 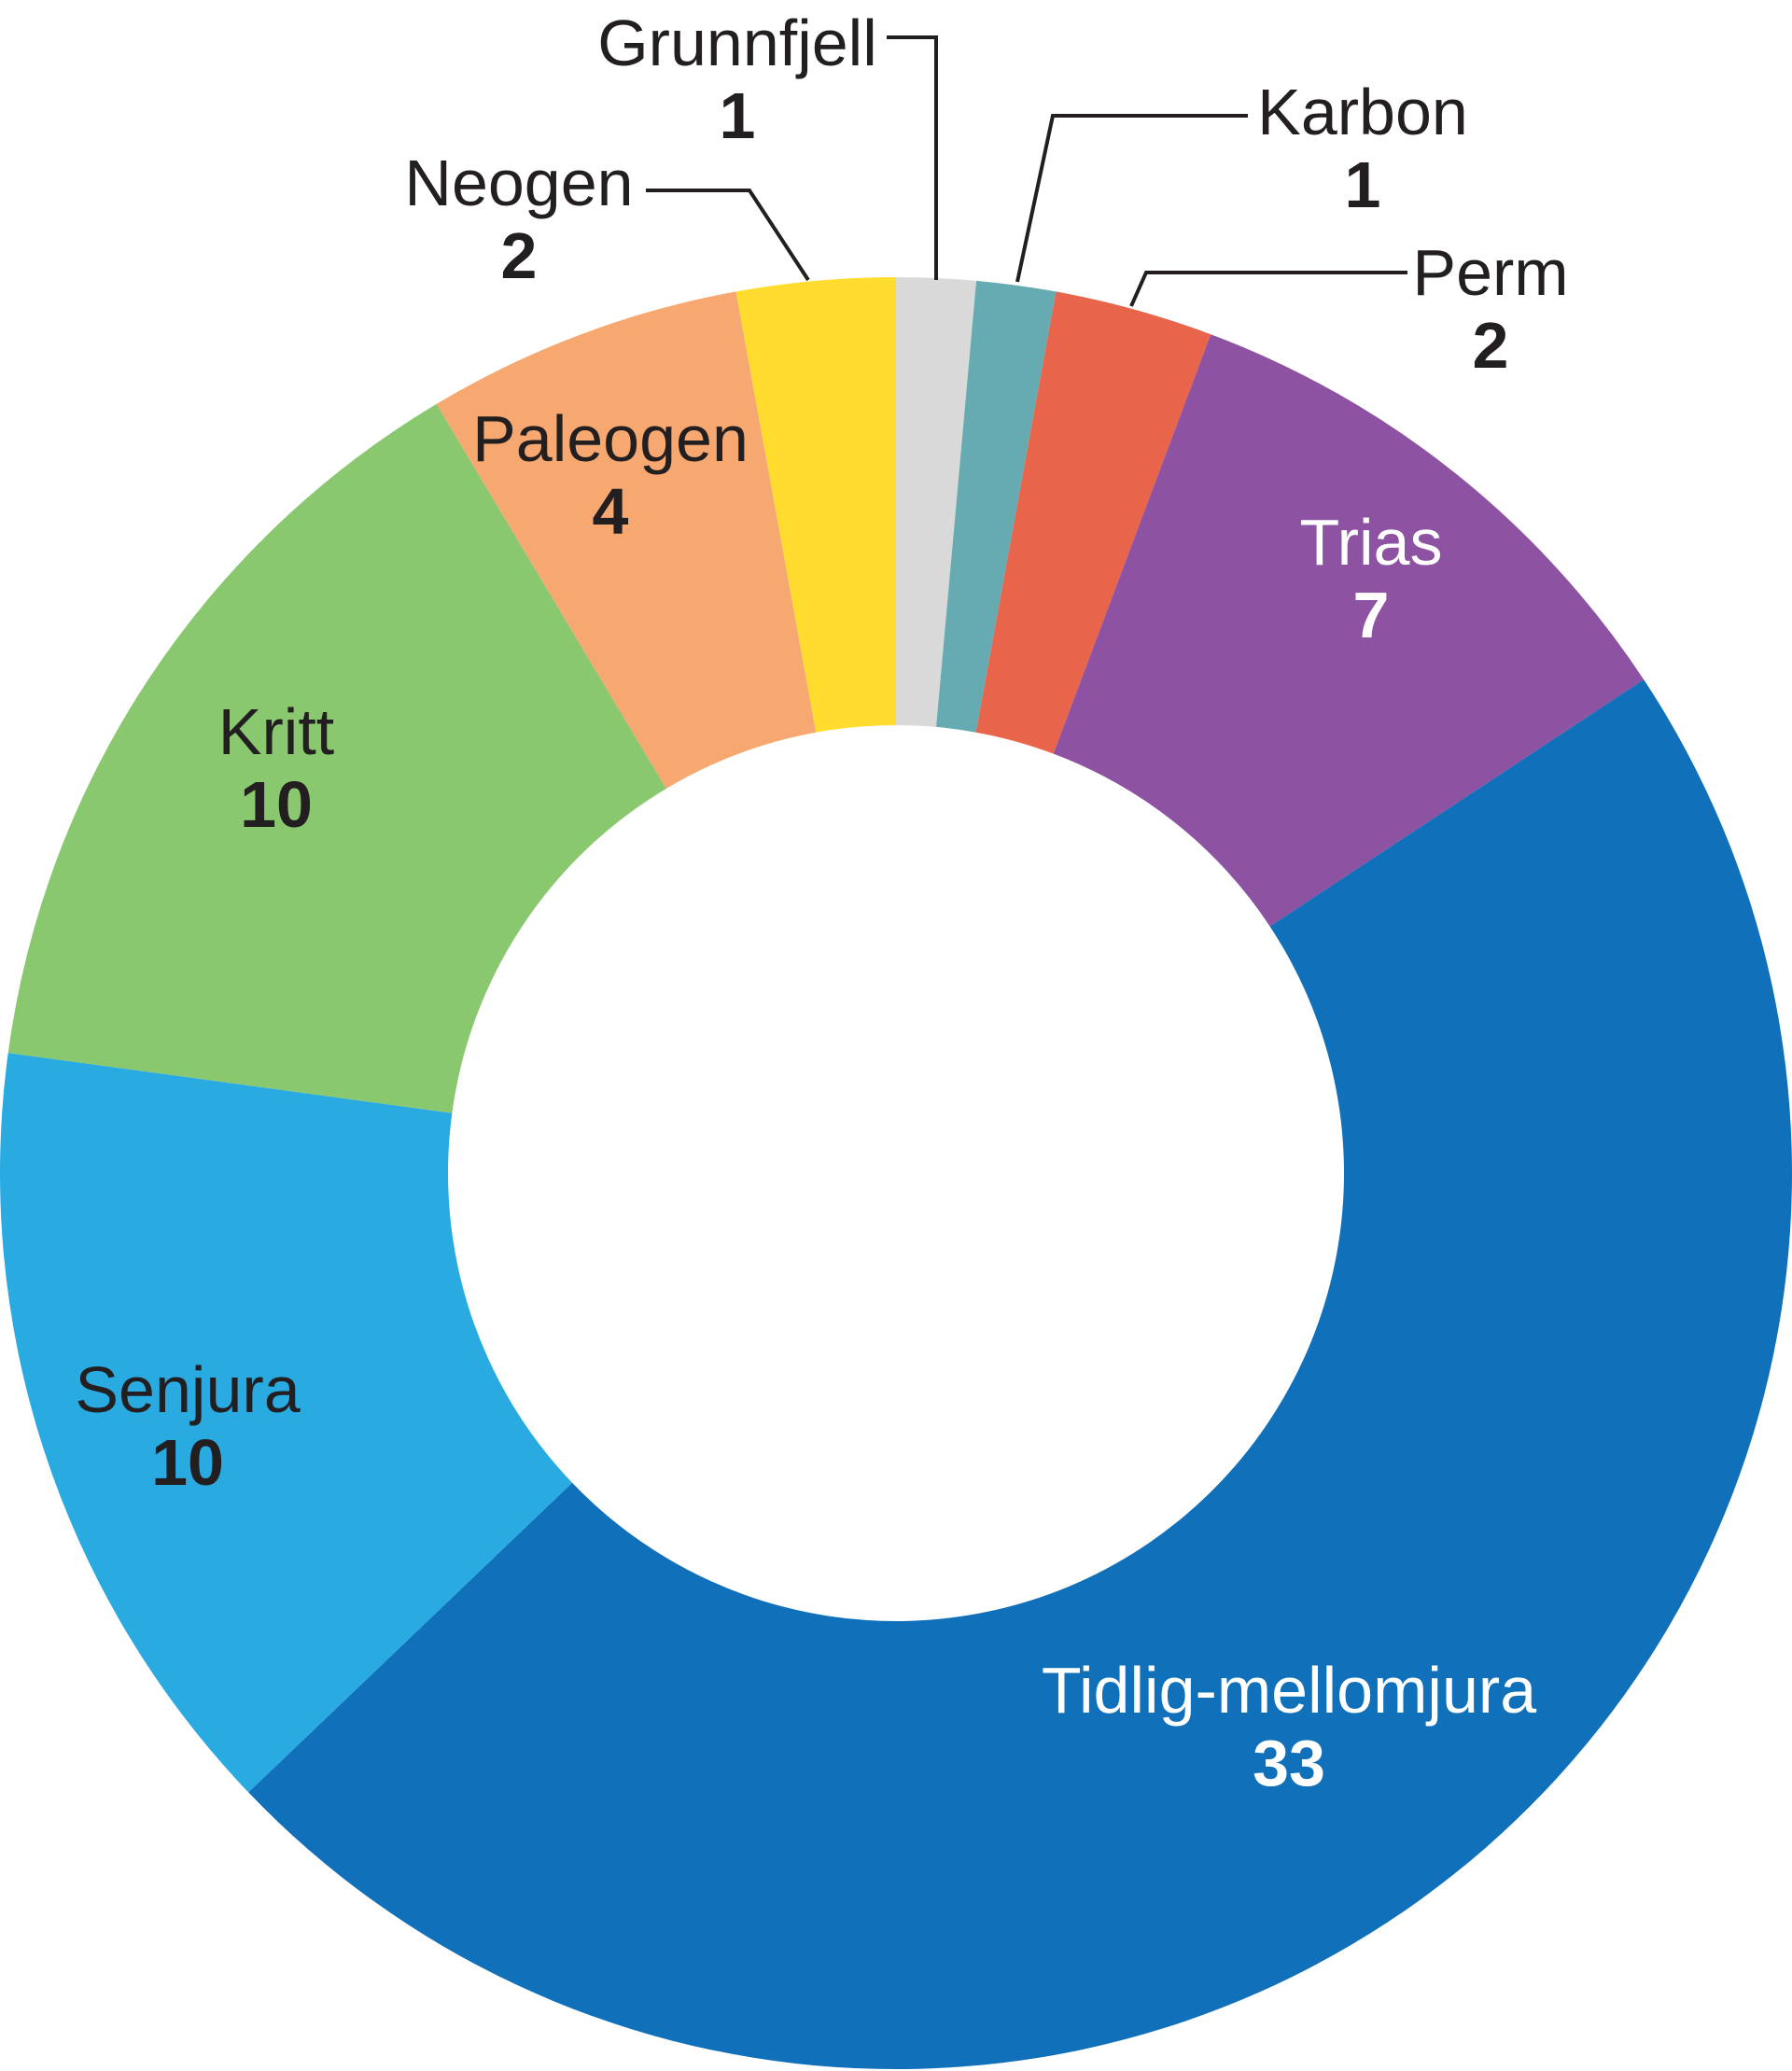 What do you see at coordinates (1490, 272) in the screenshot?
I see `slice-label-perm: Perm` at bounding box center [1490, 272].